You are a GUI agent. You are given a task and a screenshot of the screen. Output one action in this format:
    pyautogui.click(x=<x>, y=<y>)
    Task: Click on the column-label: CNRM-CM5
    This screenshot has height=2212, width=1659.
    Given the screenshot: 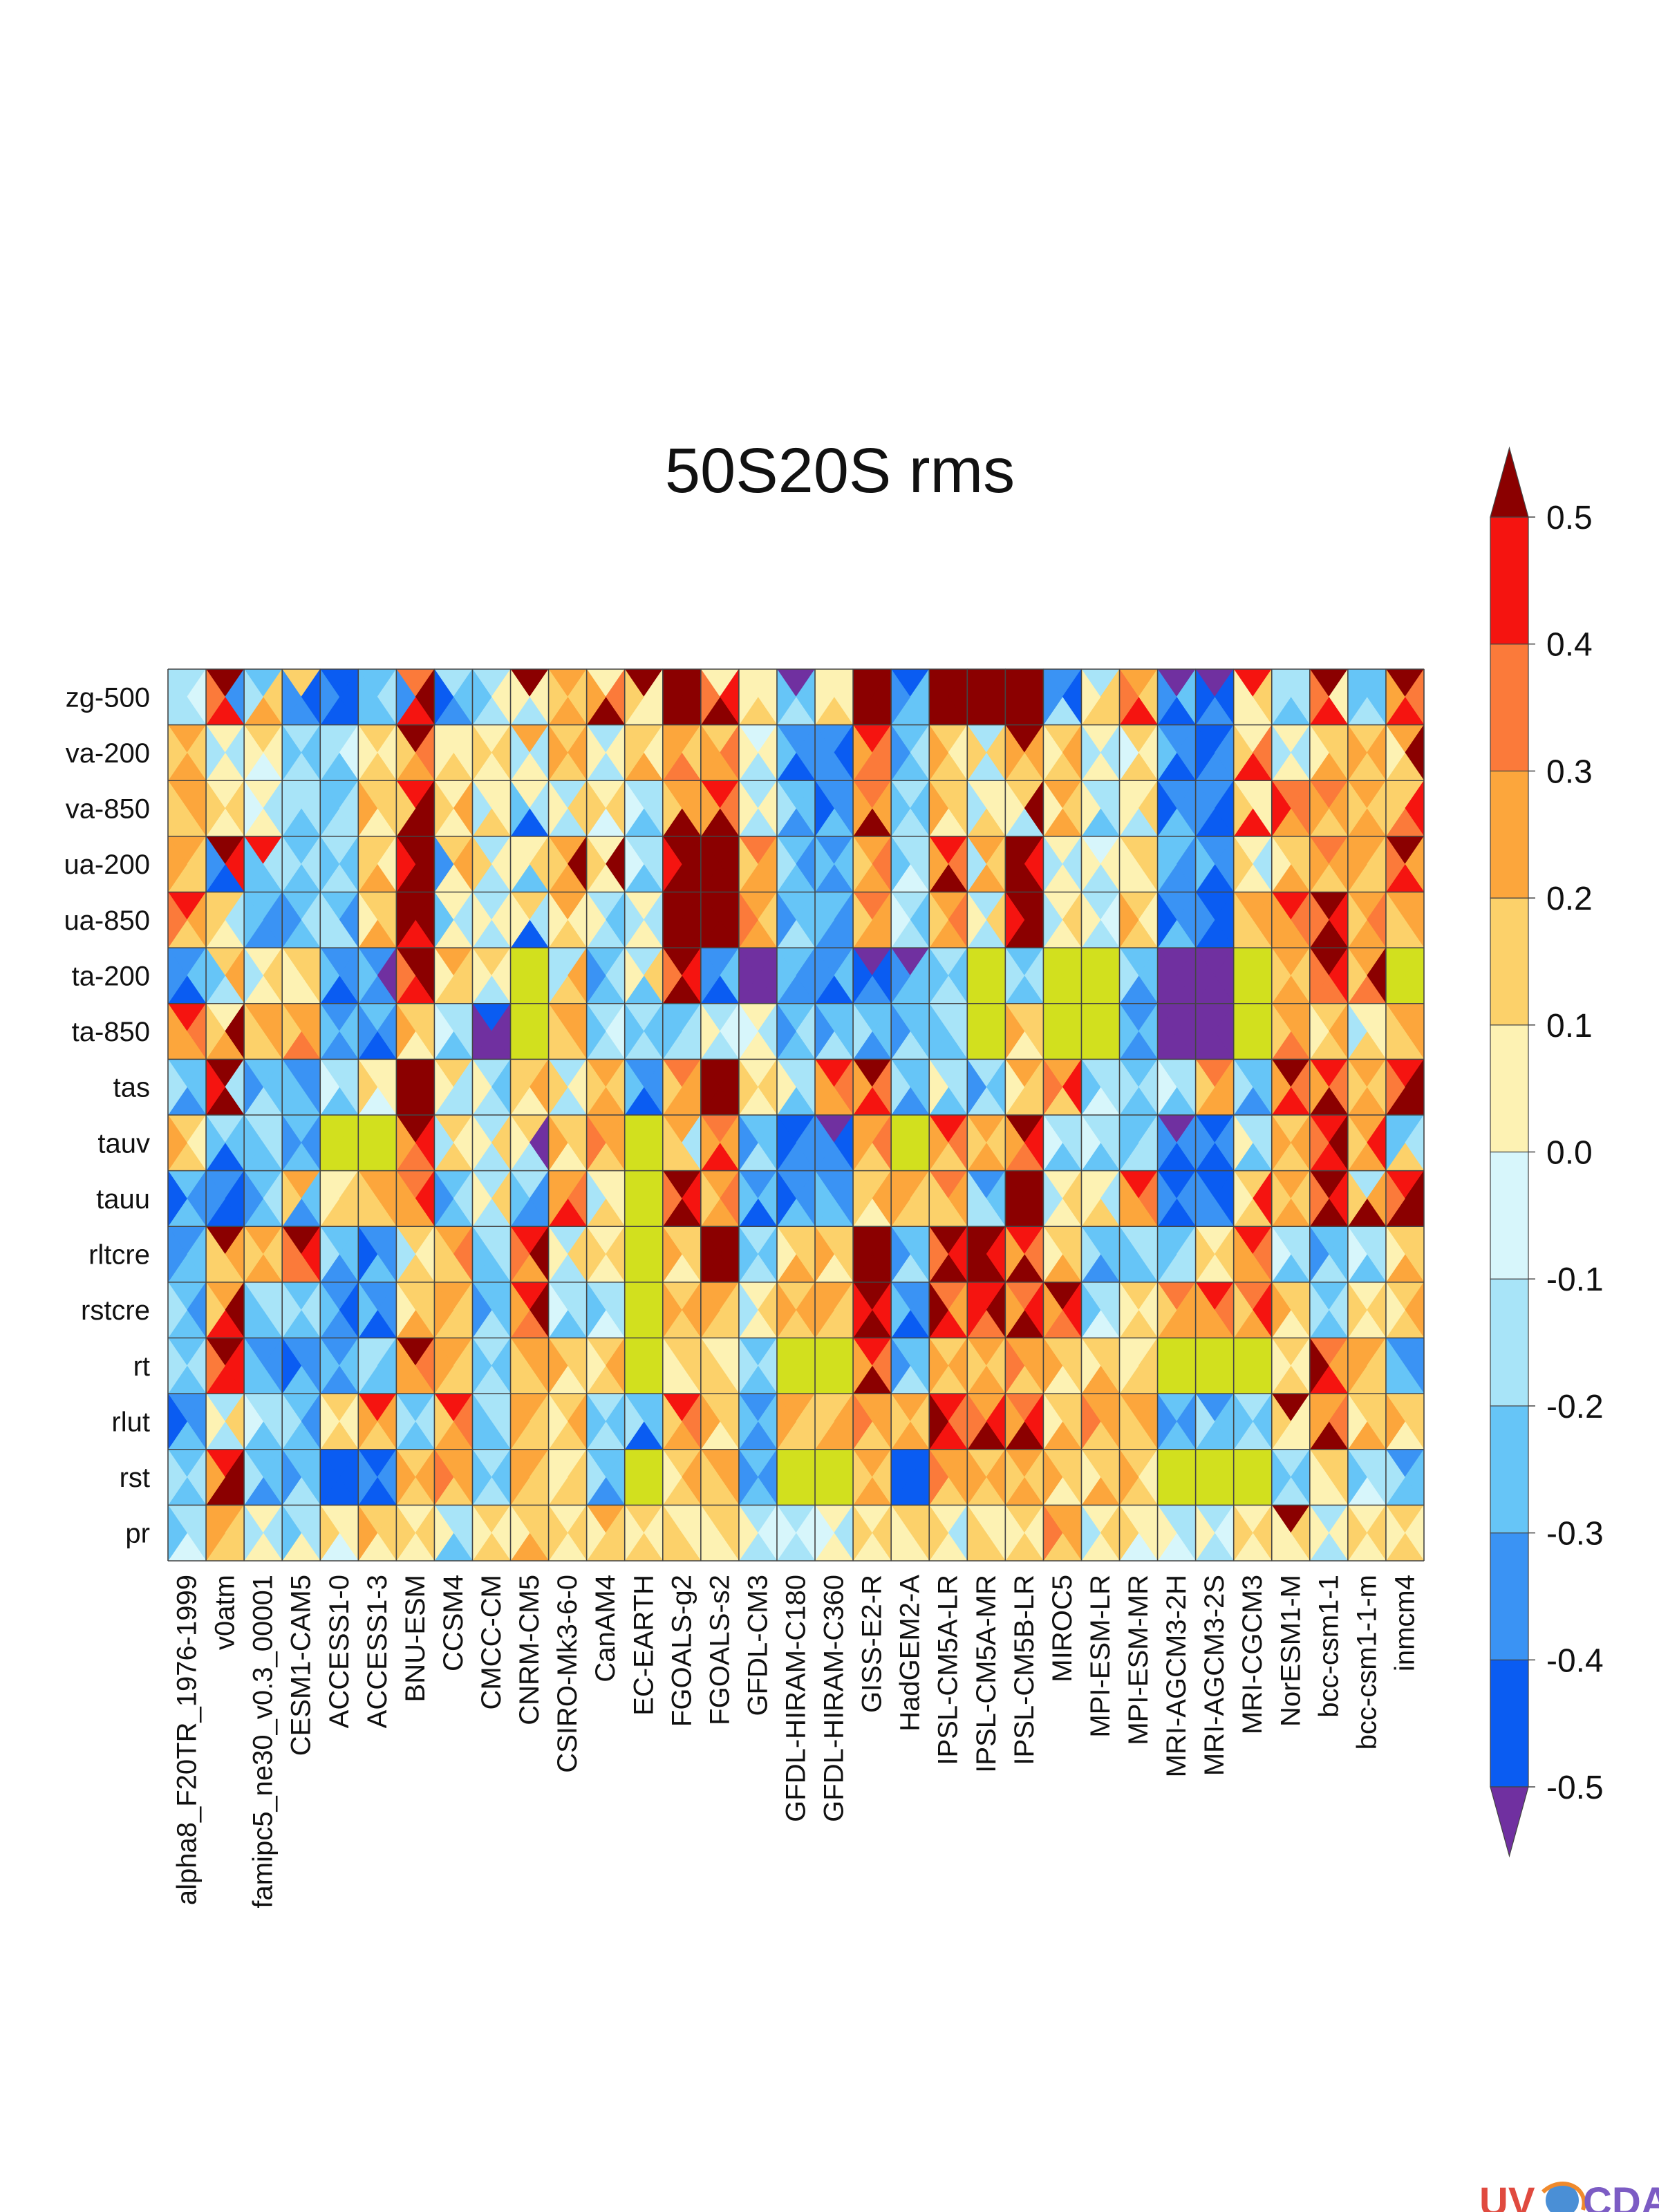 What is the action you would take?
    pyautogui.click(x=529, y=1650)
    